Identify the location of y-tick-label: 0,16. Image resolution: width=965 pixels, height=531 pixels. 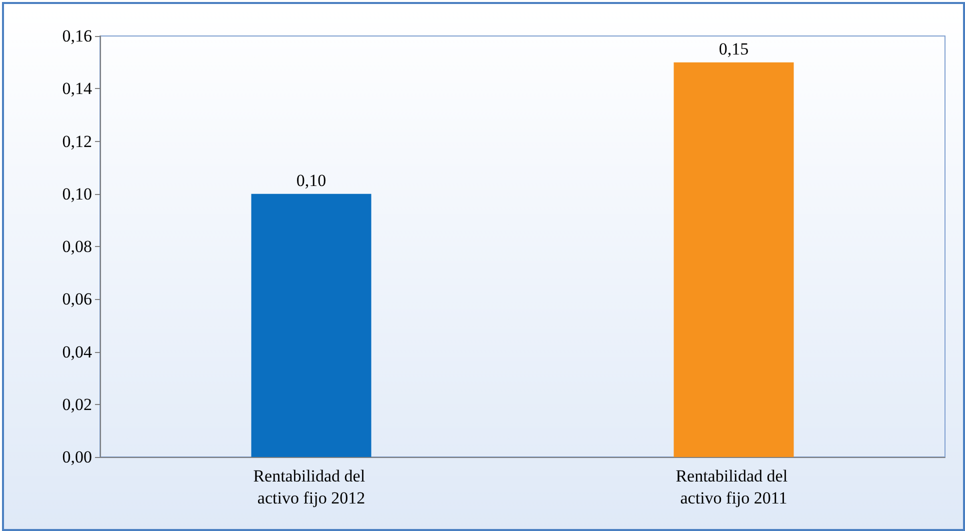
(77, 36).